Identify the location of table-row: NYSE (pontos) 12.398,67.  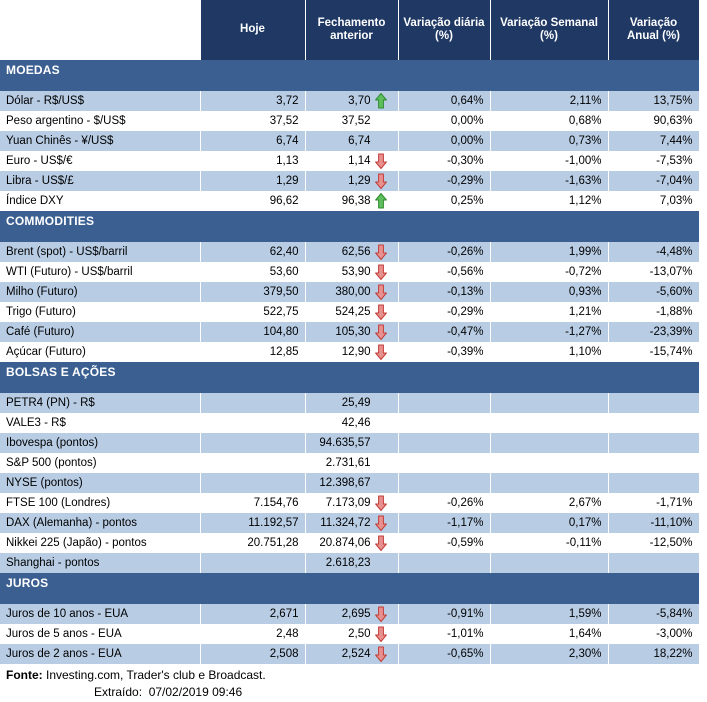
(350, 483).